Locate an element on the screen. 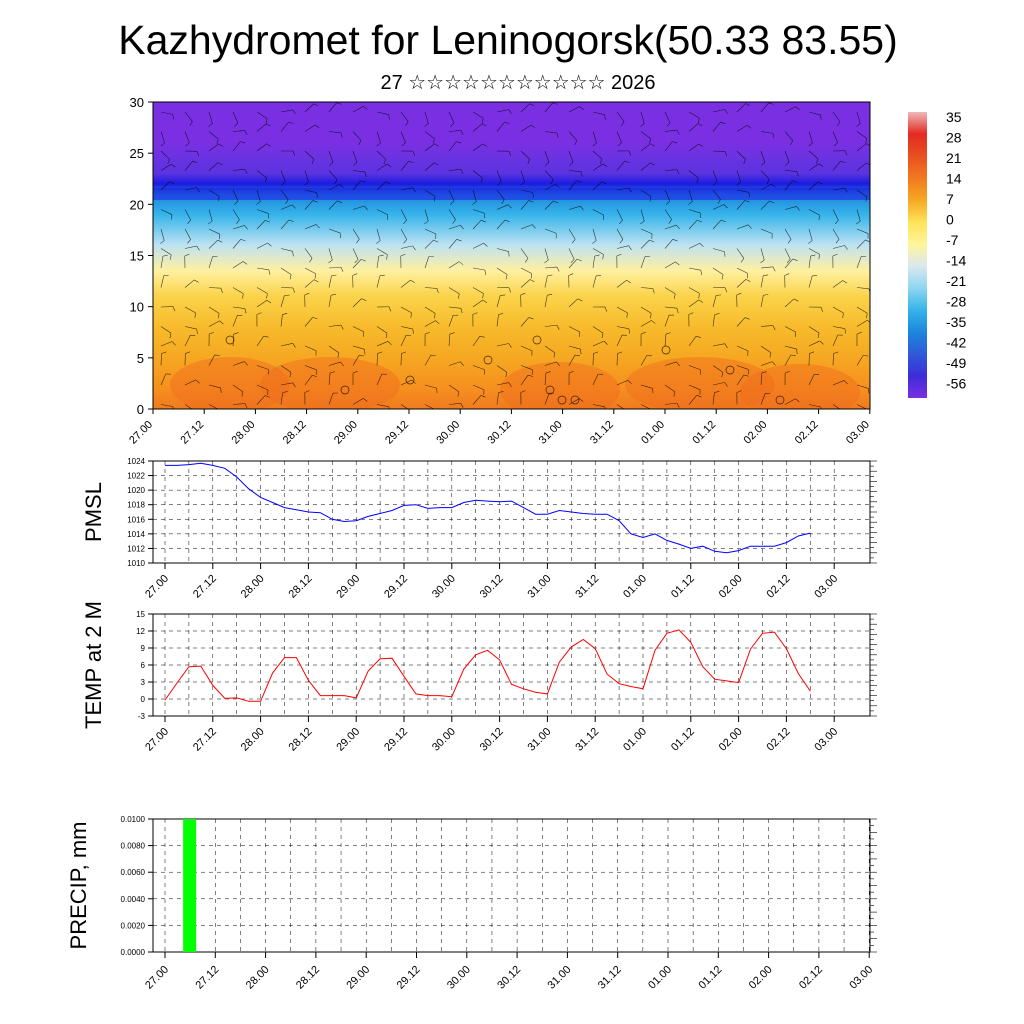 The width and height of the screenshot is (1024, 1024). heatmap-x-tick-label: 02.00 is located at coordinates (756, 433).